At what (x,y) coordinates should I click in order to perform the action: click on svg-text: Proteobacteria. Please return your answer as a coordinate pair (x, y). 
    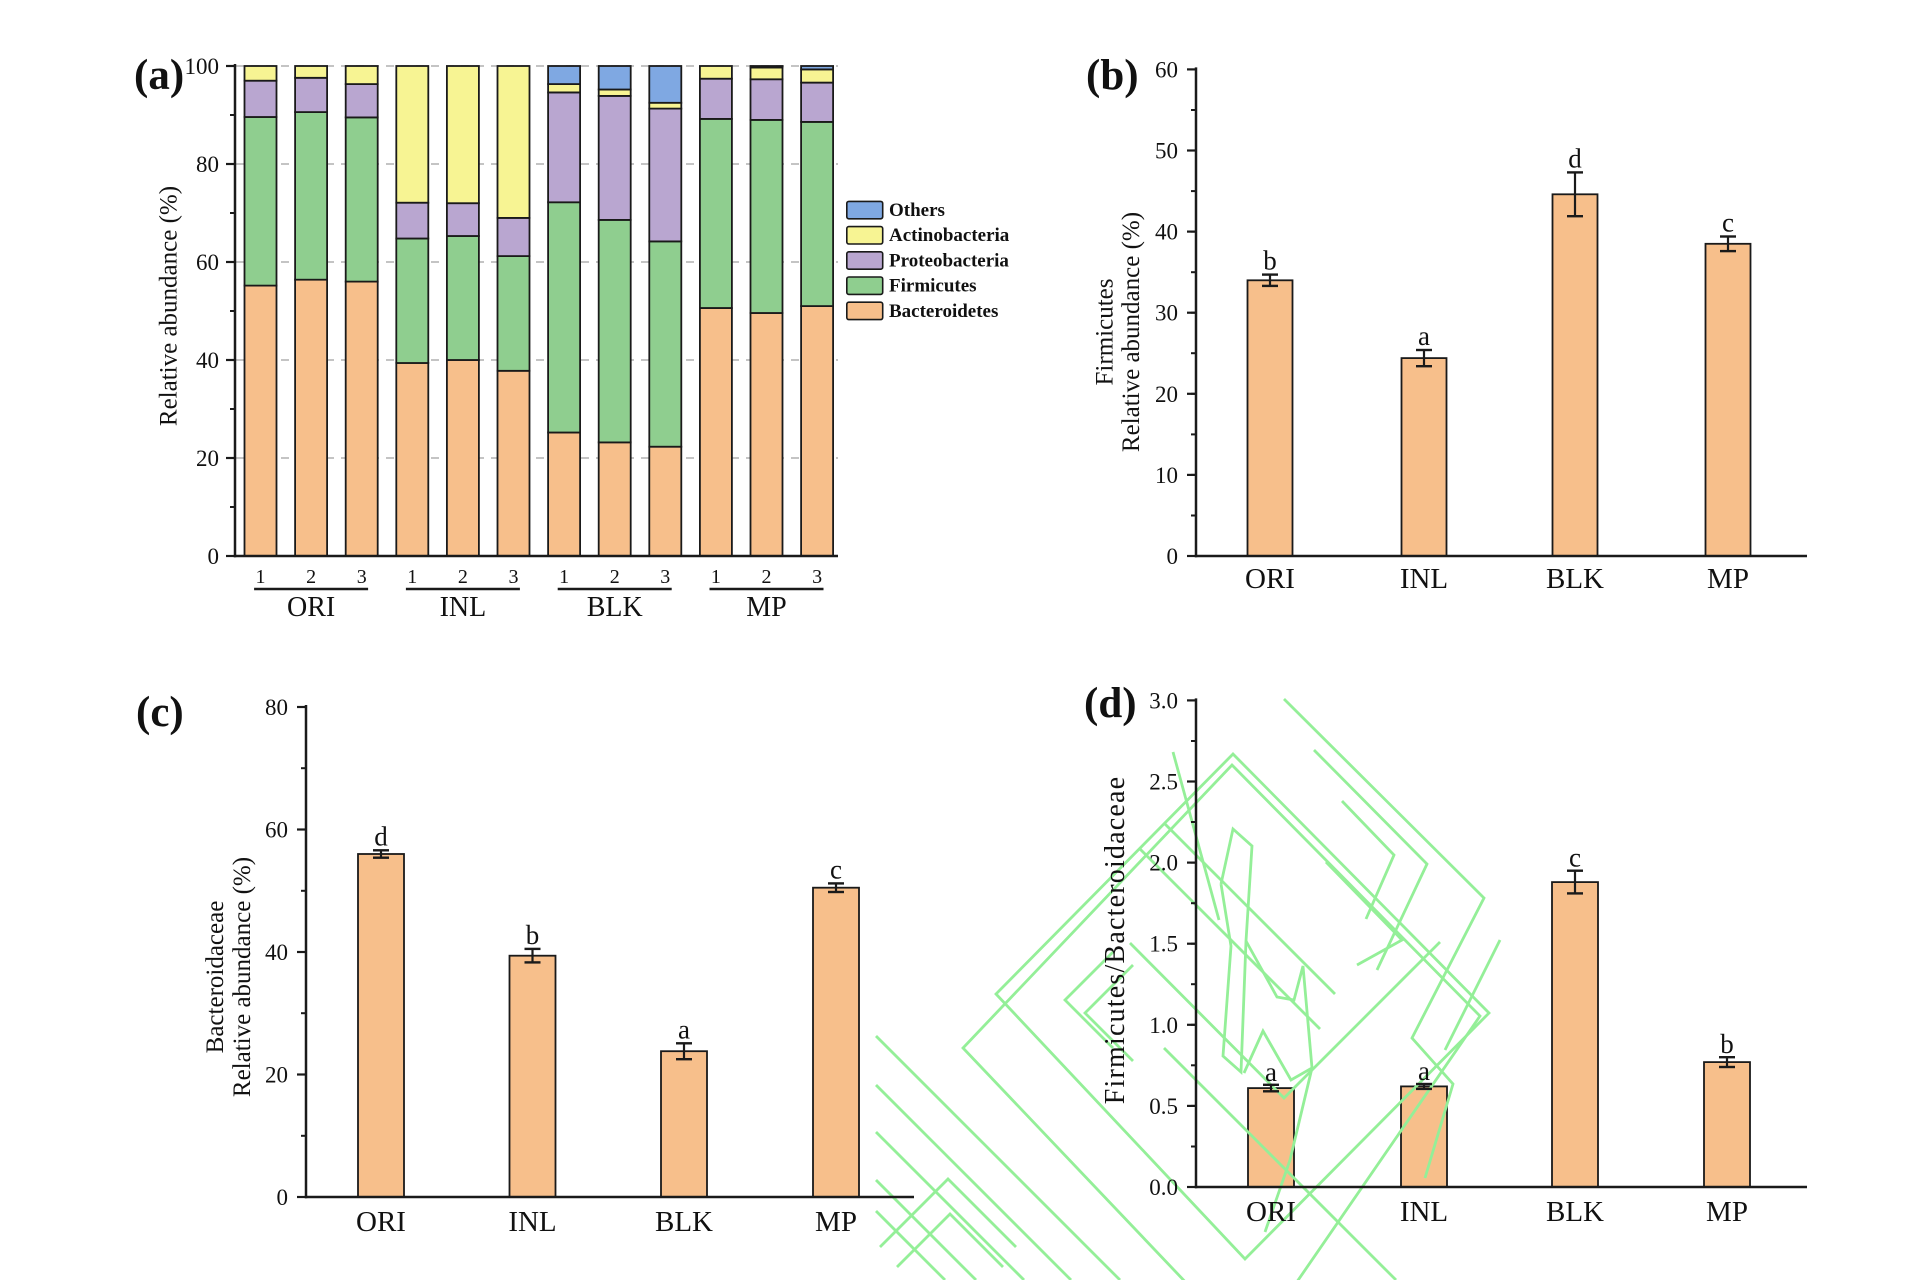
    Looking at the image, I should click on (949, 260).